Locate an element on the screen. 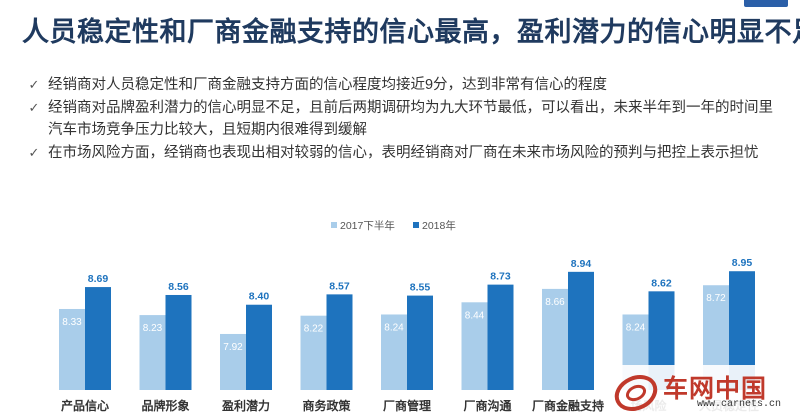  category-label: 品牌形象 is located at coordinates (165, 405).